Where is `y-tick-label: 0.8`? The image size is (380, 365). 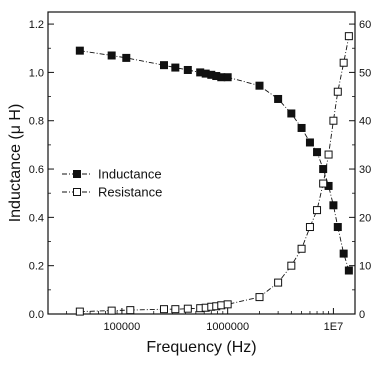
y-tick-label: 0.8 is located at coordinates (36, 122).